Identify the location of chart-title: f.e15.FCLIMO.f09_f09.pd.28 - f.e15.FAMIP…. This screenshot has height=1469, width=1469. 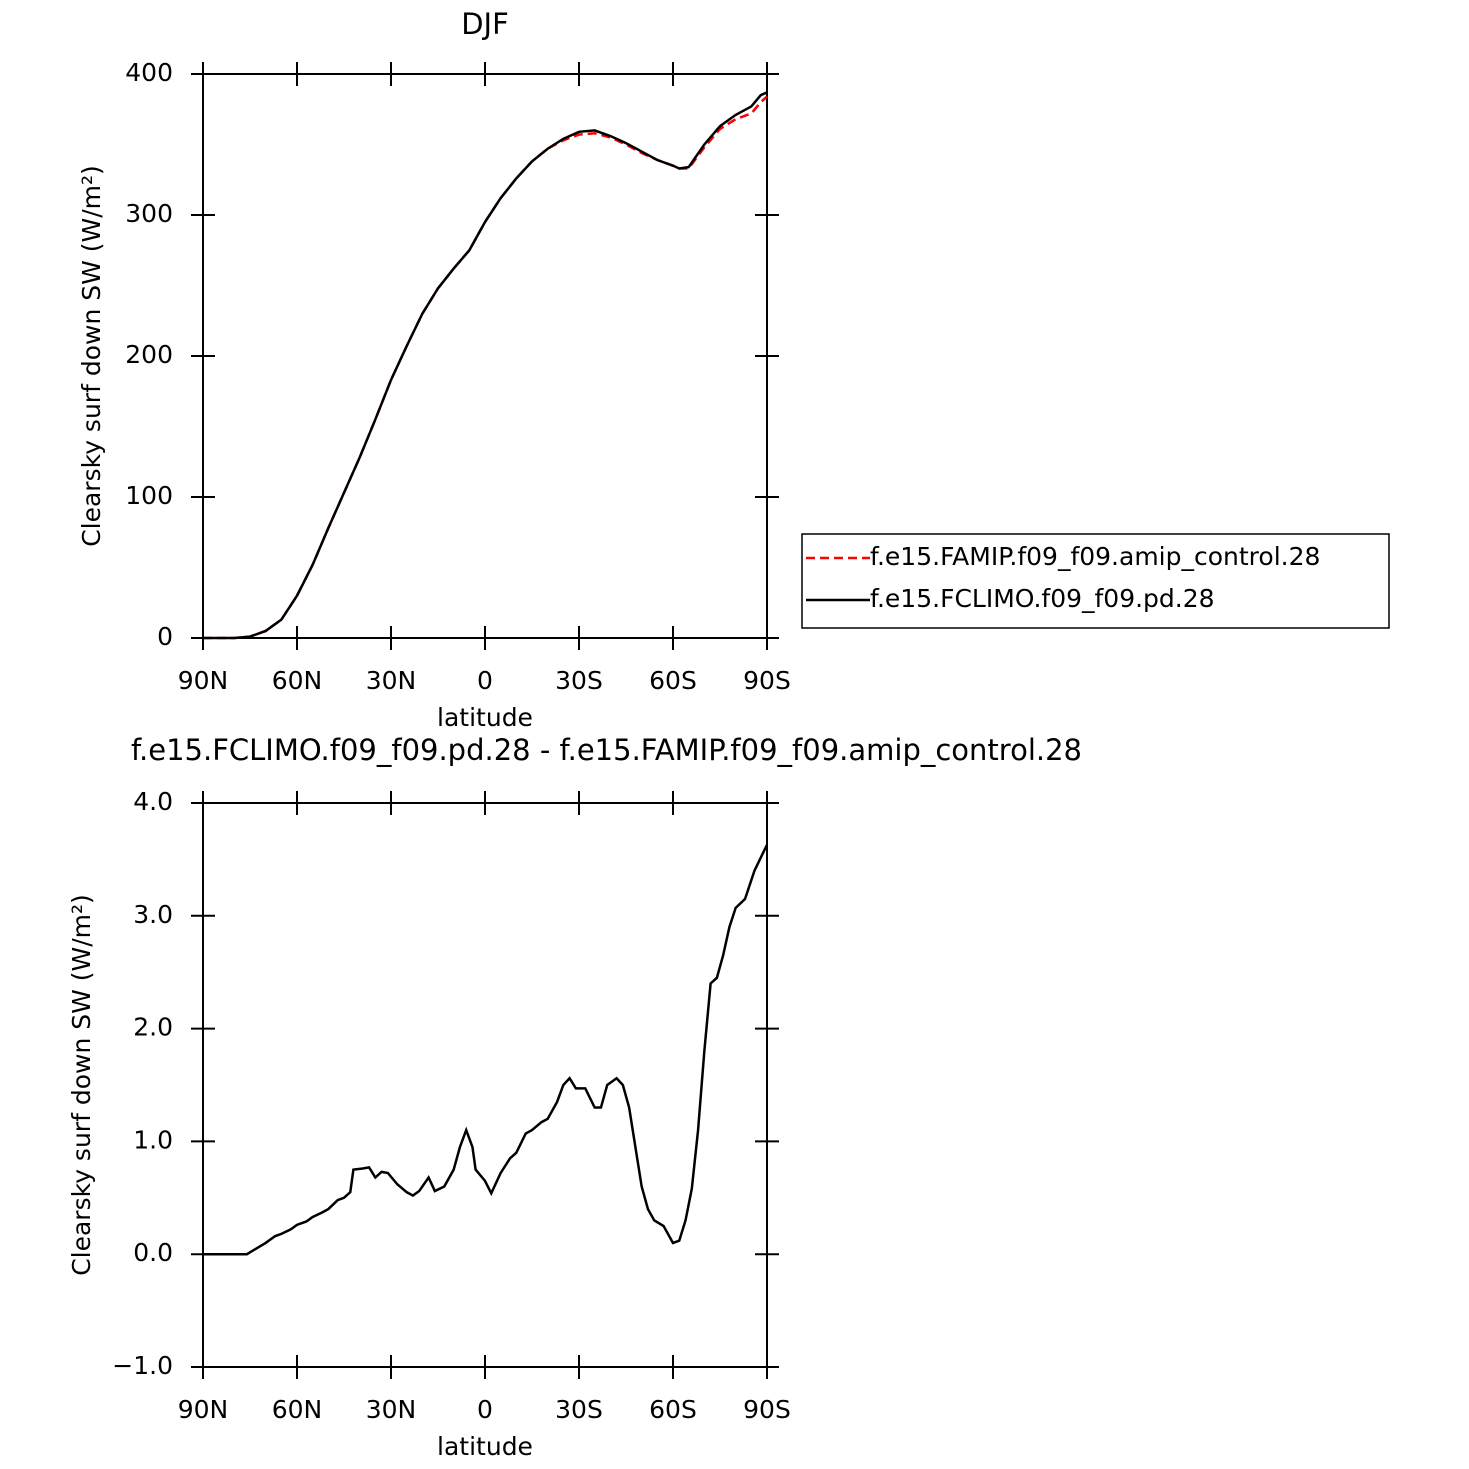
(606, 750).